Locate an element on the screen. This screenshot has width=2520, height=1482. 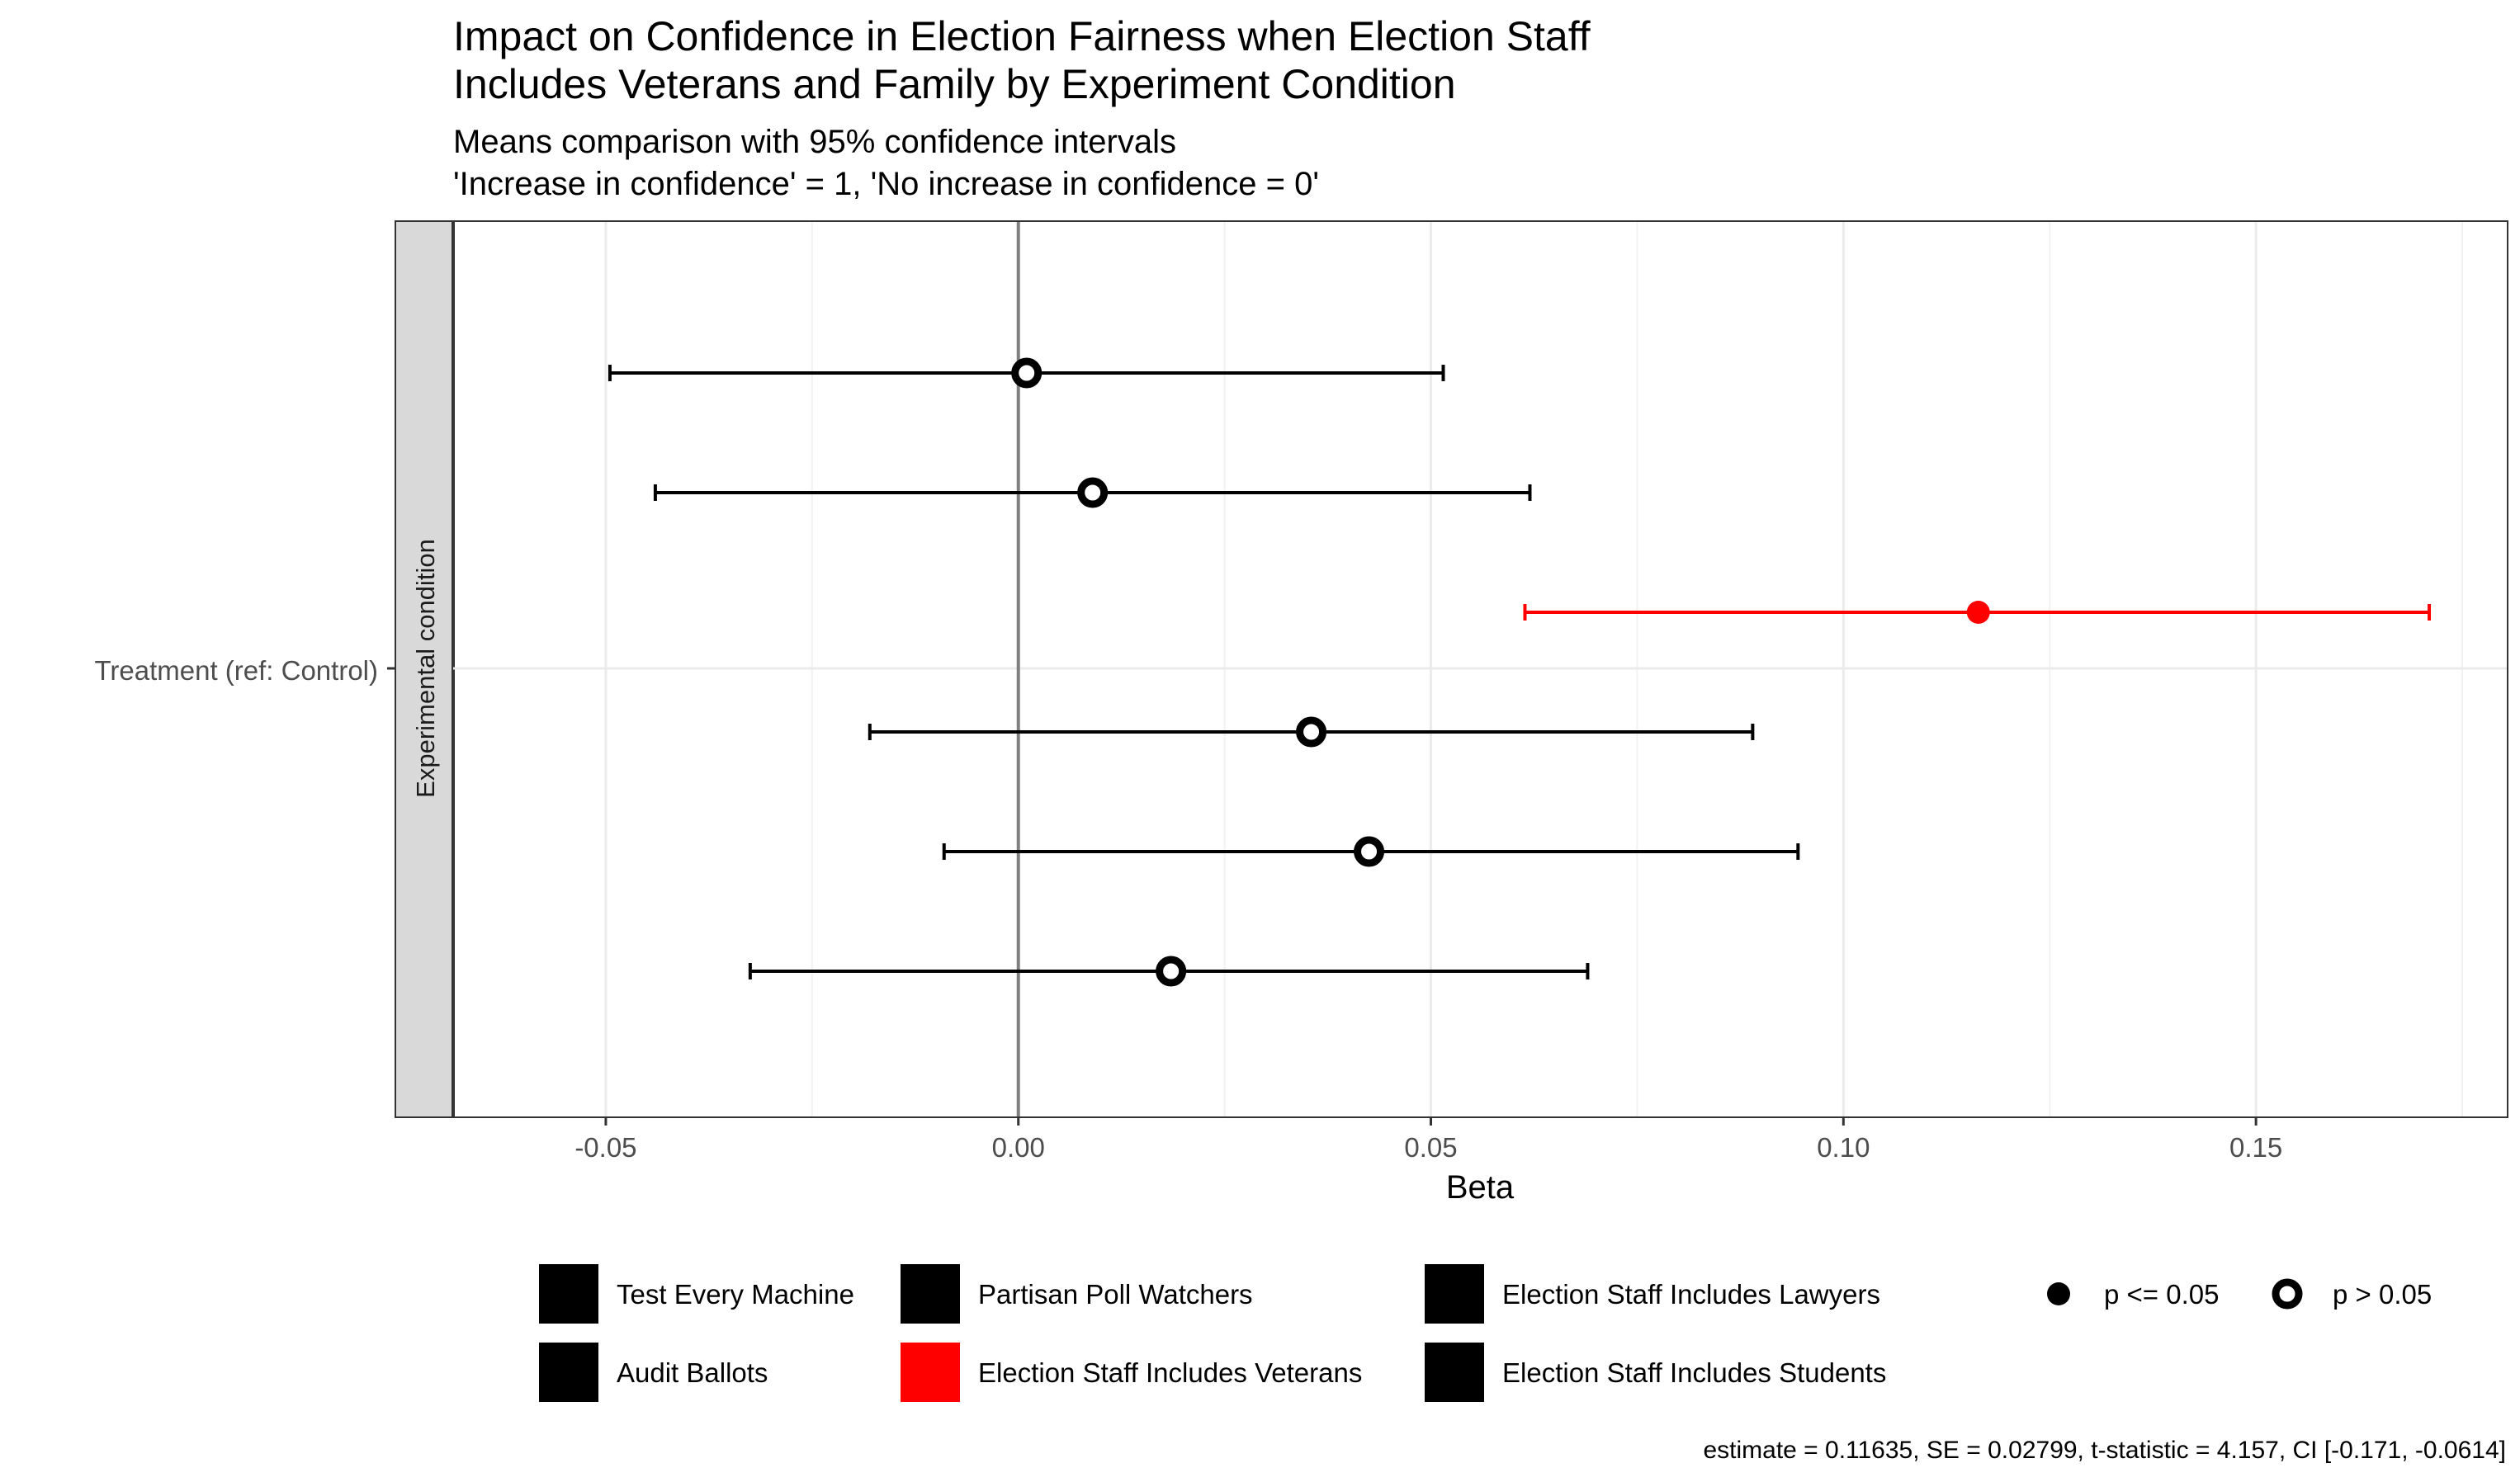
x-tick-label: 0.05 is located at coordinates (1430, 1147).